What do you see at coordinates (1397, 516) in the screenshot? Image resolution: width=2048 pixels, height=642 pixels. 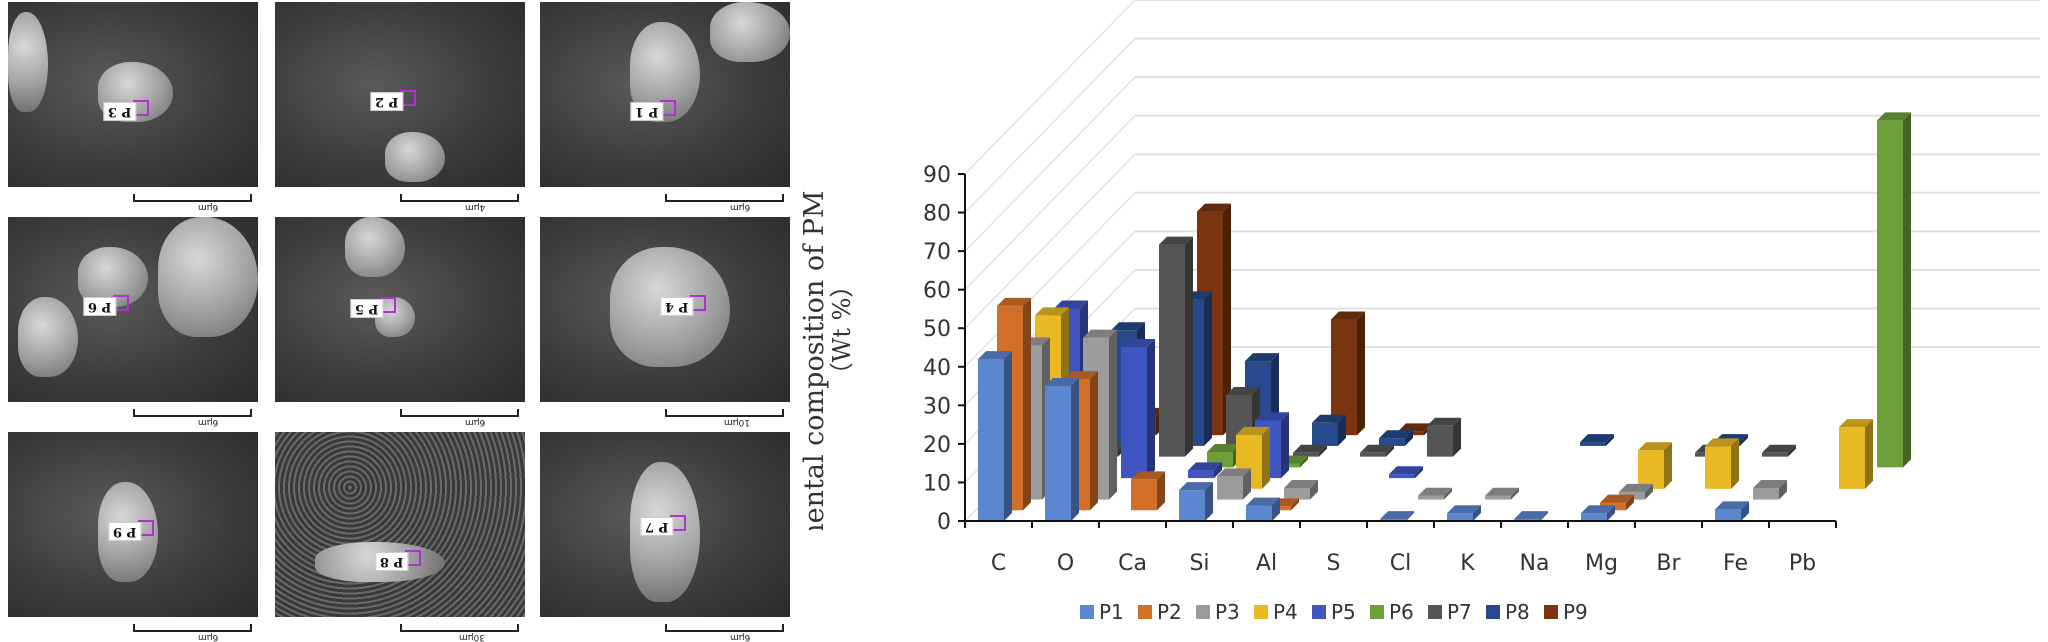 I see `bar-P1-Cl` at bounding box center [1397, 516].